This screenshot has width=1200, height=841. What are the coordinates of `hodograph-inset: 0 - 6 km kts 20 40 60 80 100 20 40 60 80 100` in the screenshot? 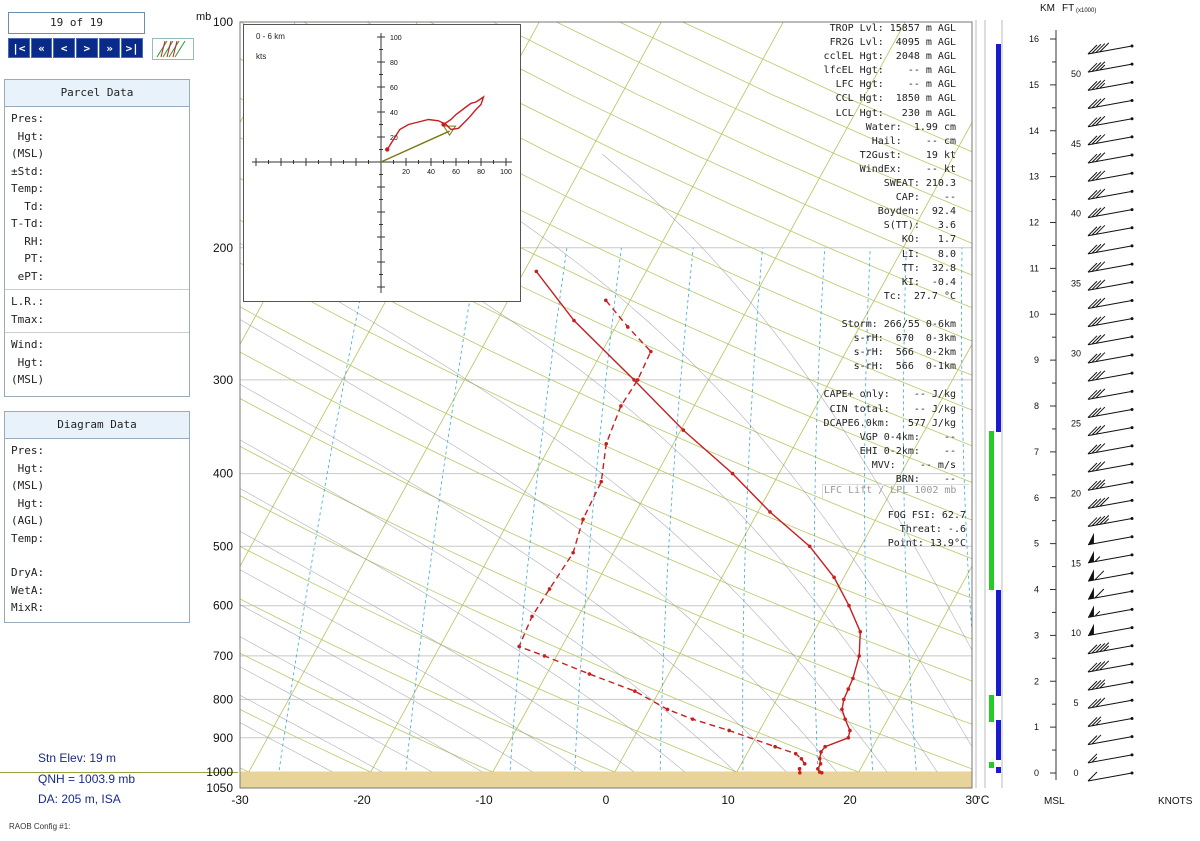 It's located at (382, 163).